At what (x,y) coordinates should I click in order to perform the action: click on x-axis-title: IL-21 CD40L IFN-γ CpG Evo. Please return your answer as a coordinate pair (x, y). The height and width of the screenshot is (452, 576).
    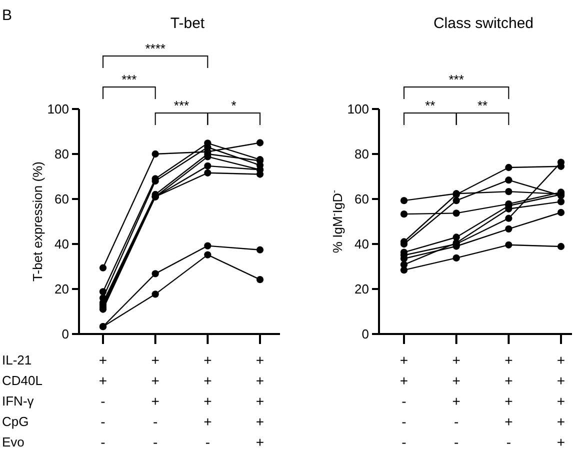
    Looking at the image, I should click on (22, 401).